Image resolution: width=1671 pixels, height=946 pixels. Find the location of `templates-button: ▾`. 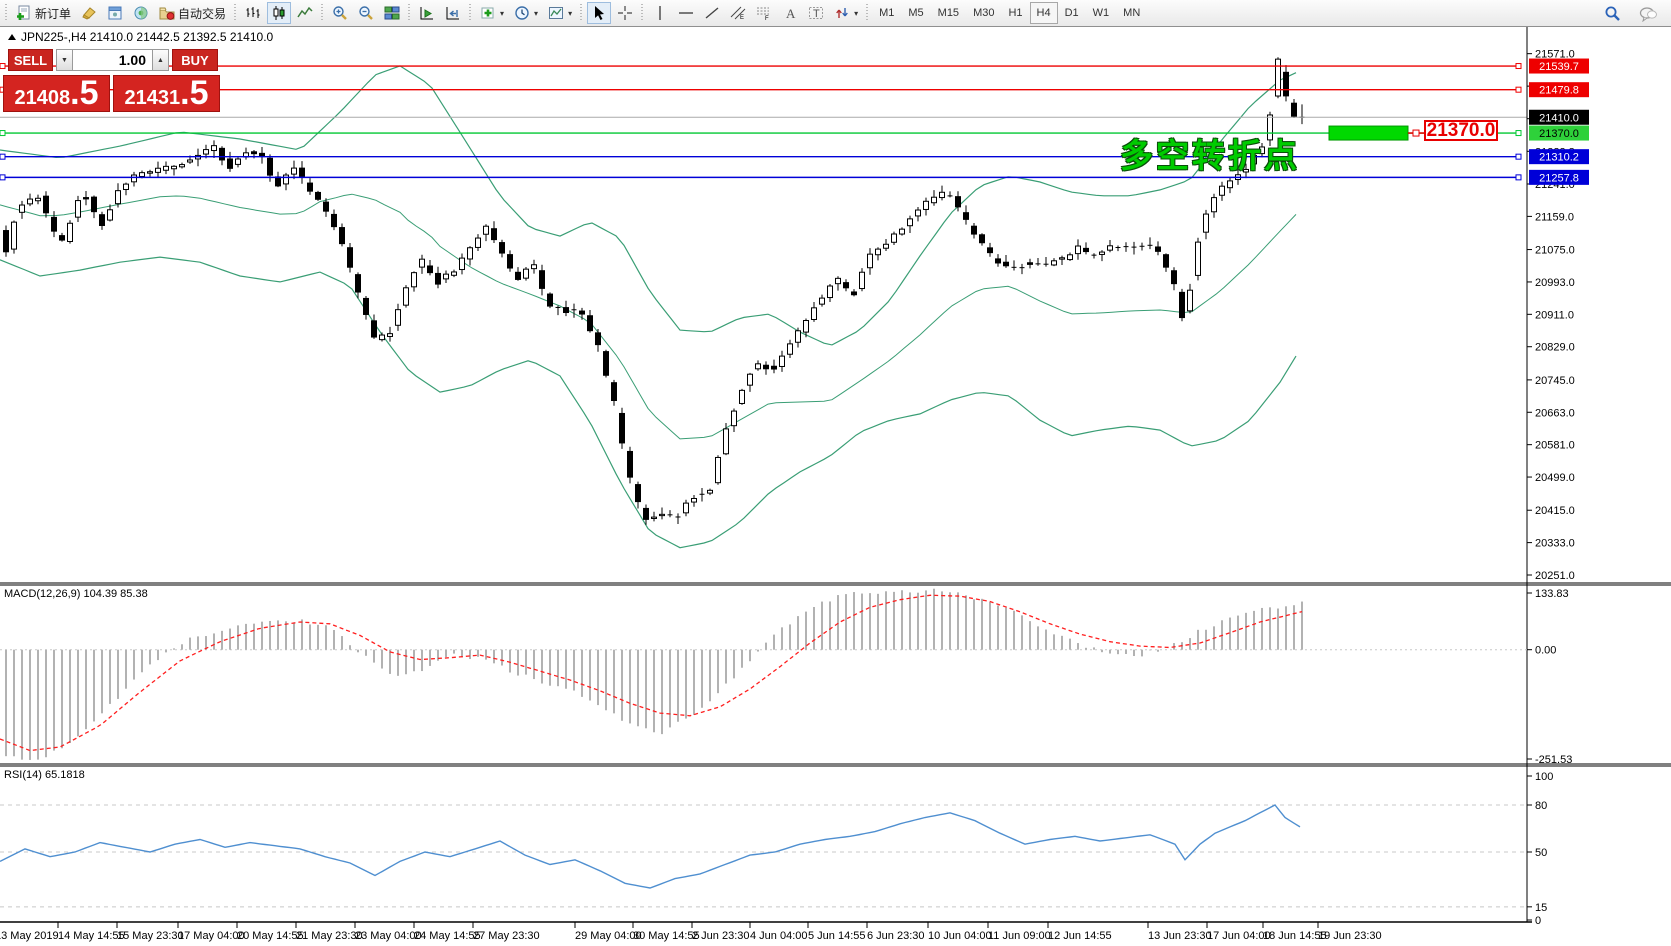

templates-button: ▾ is located at coordinates (560, 13).